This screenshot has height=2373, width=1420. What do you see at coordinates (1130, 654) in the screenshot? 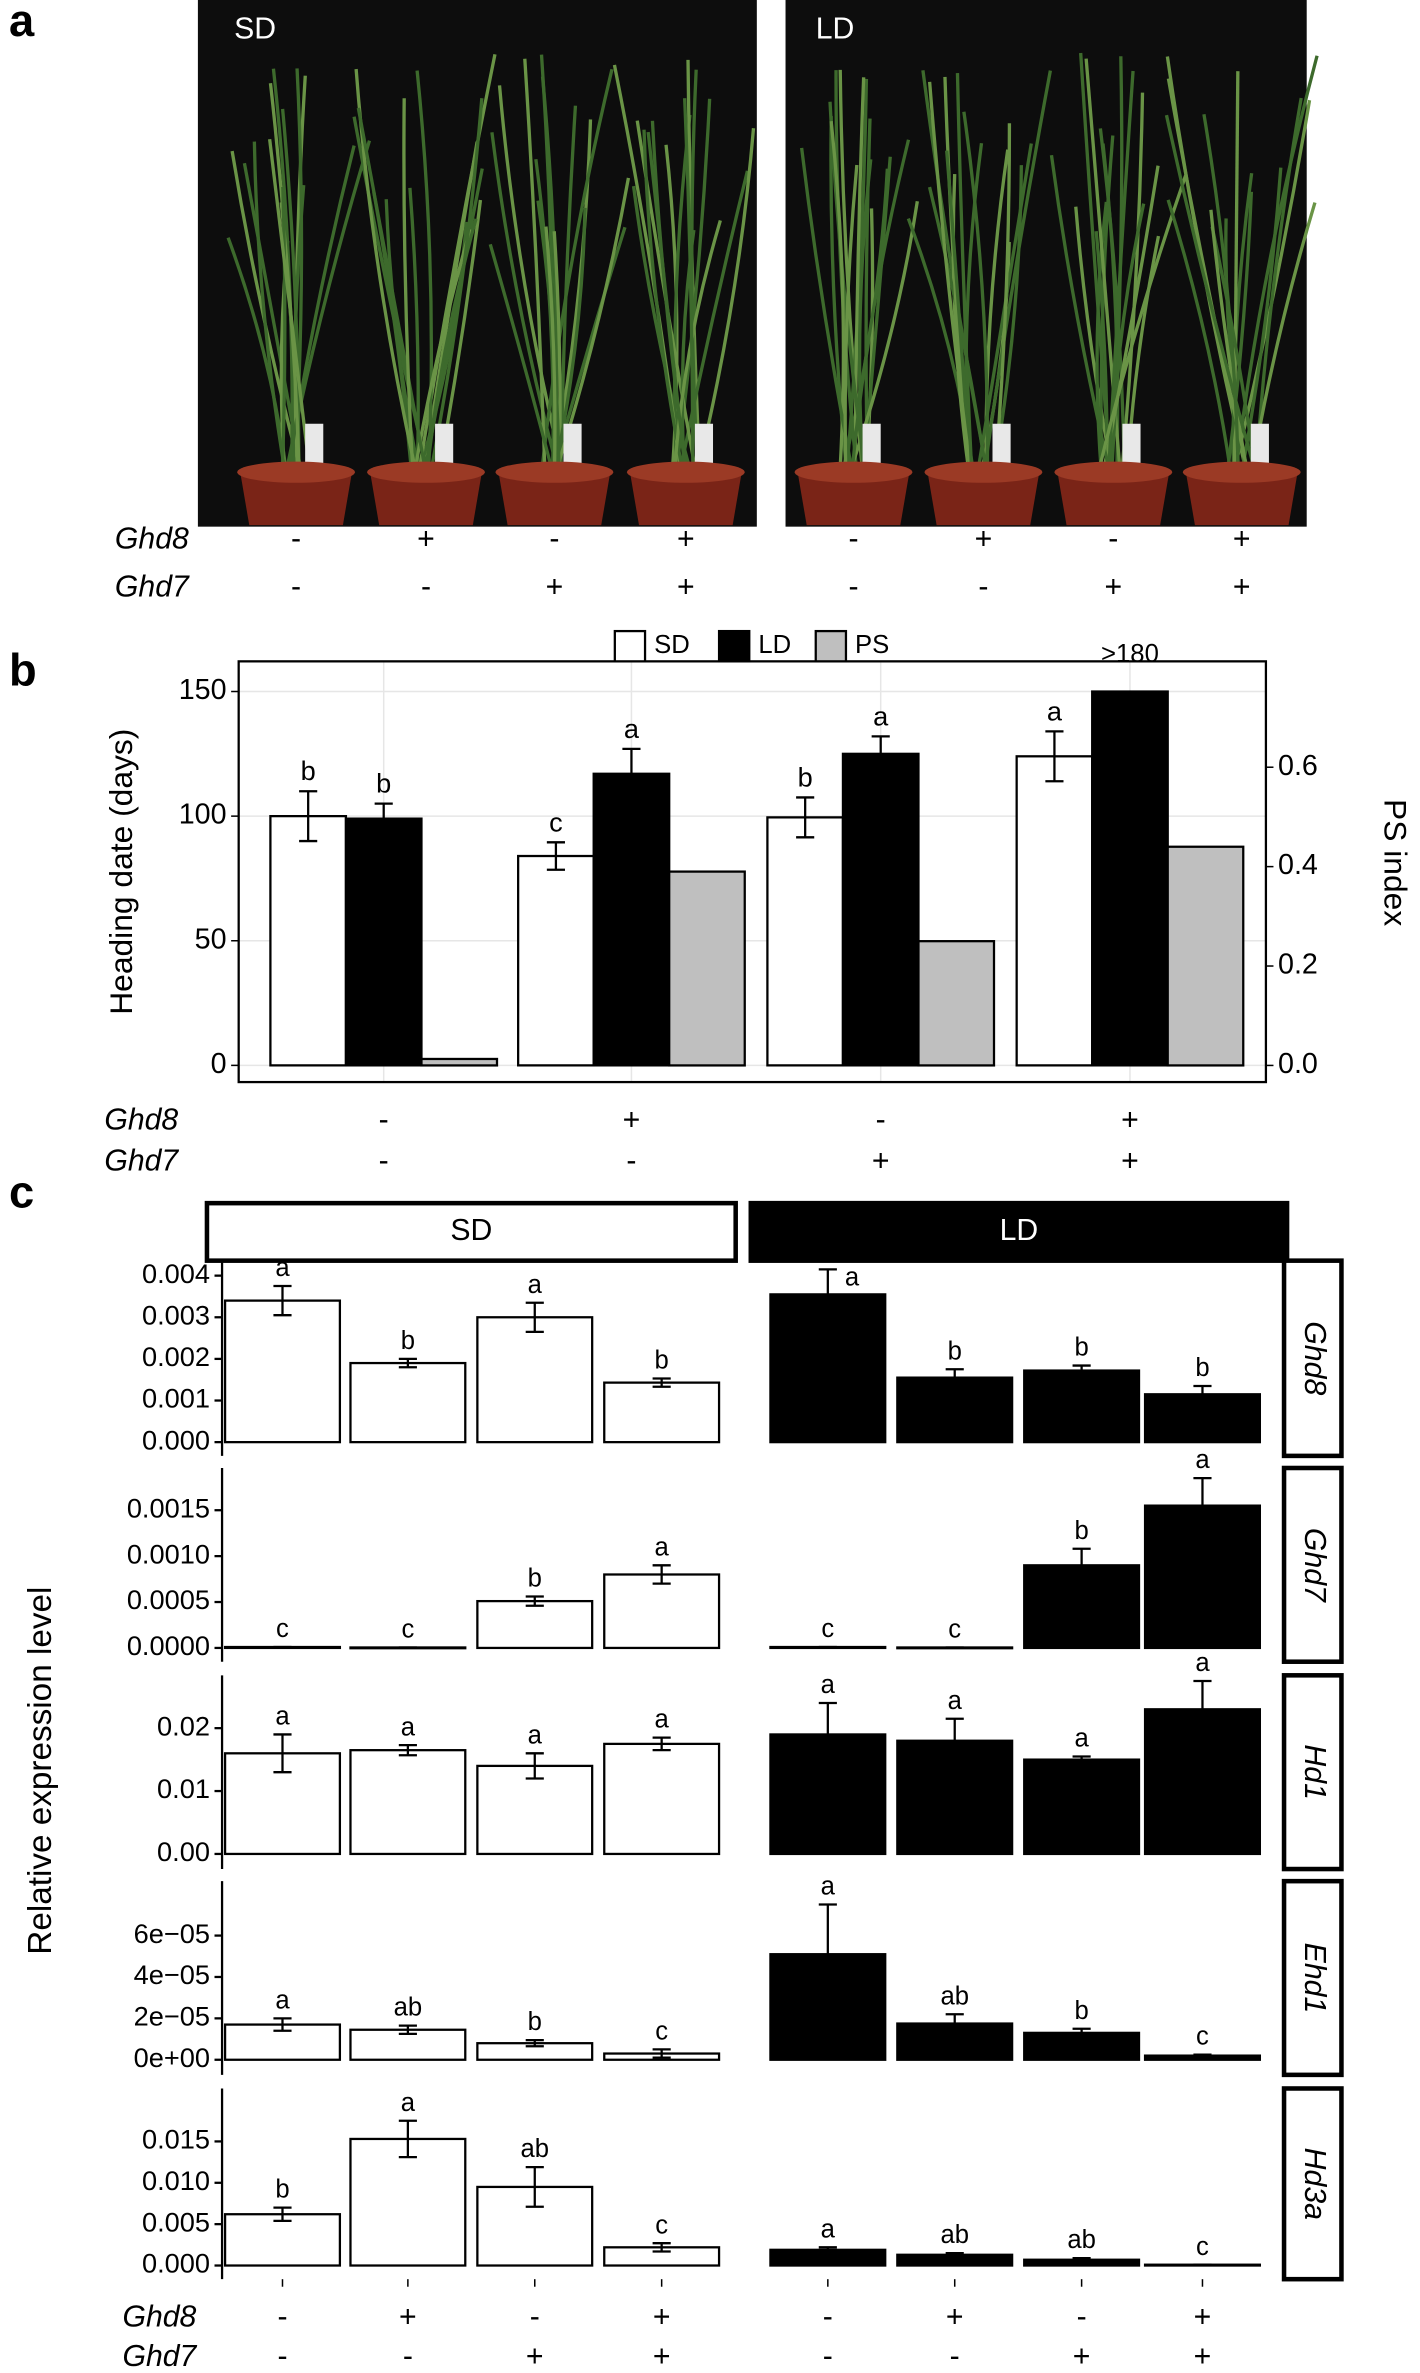
I see `annotation: >180` at bounding box center [1130, 654].